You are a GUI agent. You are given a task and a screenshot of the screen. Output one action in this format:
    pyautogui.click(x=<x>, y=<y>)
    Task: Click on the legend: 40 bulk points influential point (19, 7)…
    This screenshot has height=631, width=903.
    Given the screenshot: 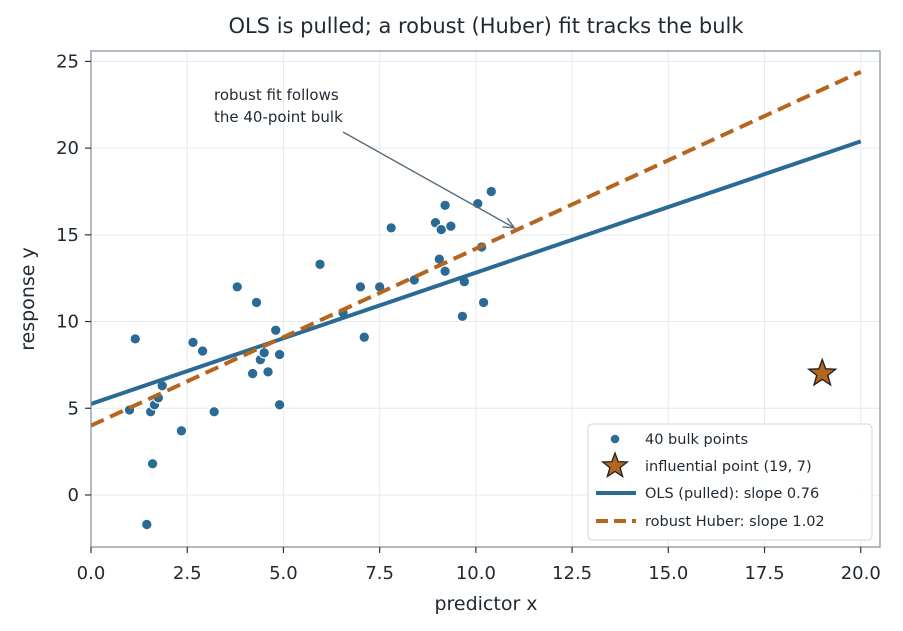 What is the action you would take?
    pyautogui.click(x=730, y=482)
    